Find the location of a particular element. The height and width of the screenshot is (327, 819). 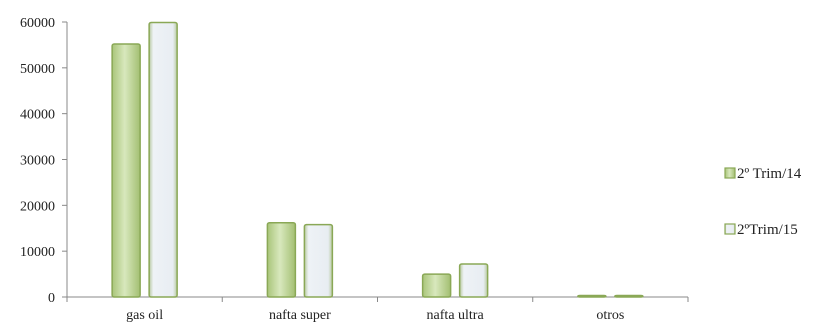

y-tick-label: 10000 is located at coordinates (37, 252).